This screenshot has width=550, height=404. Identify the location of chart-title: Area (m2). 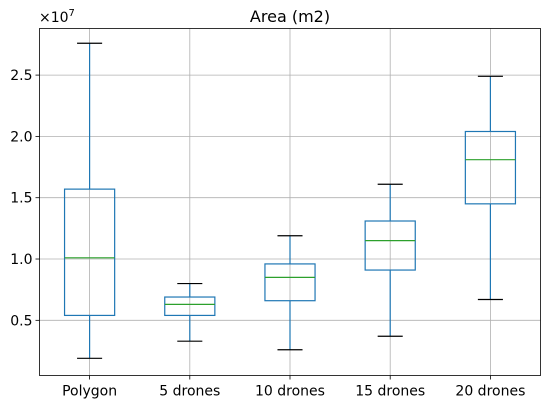
(290, 16).